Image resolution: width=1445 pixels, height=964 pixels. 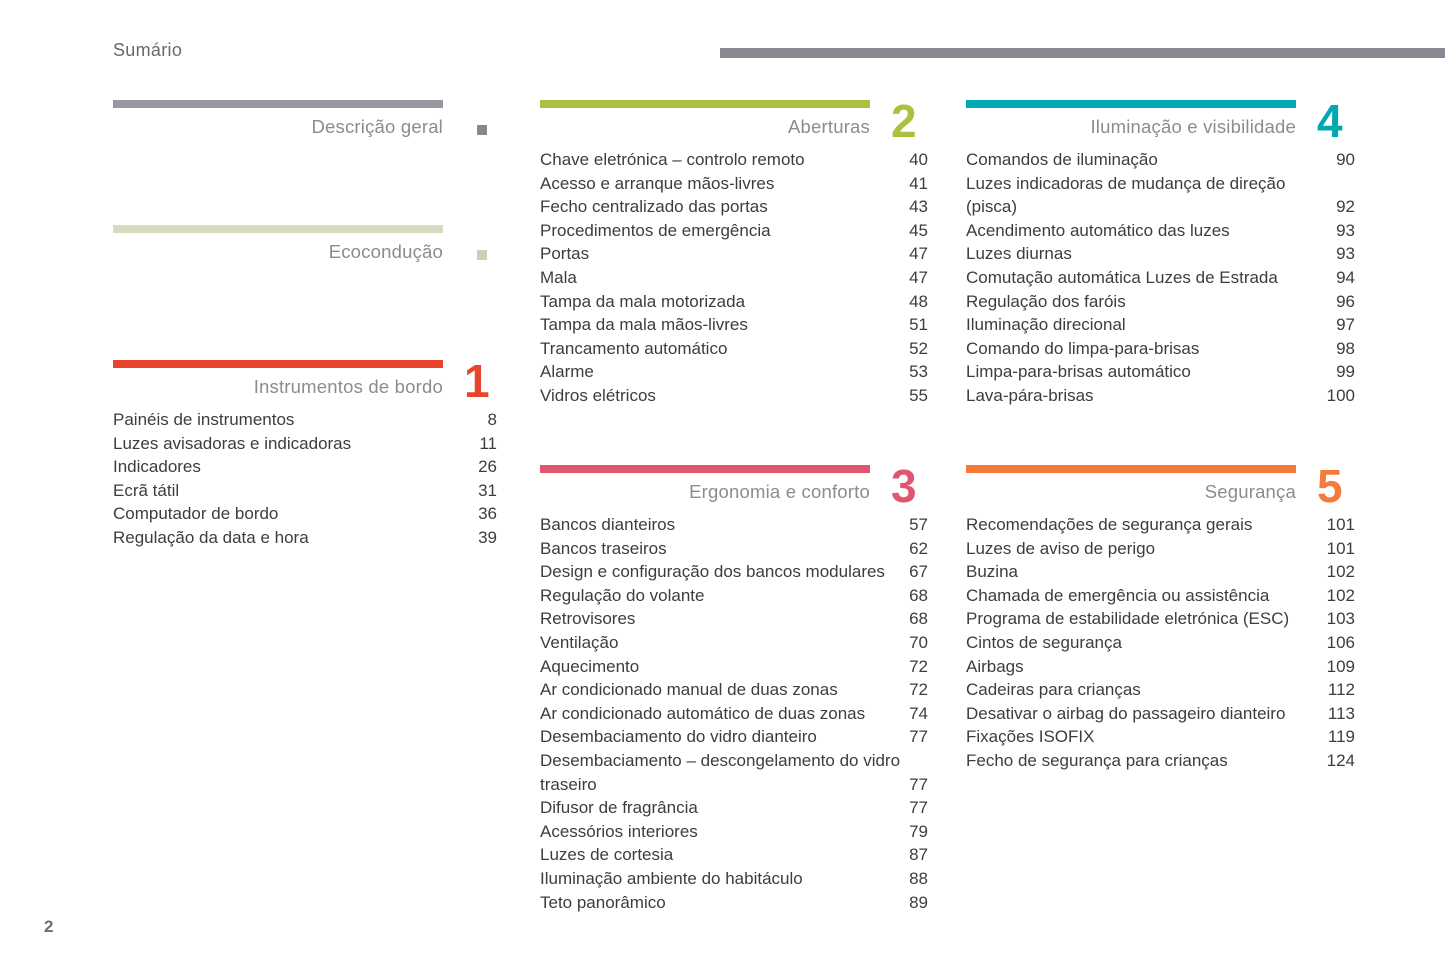 What do you see at coordinates (734, 619) in the screenshot?
I see `toc-entry: Retrovisores 68` at bounding box center [734, 619].